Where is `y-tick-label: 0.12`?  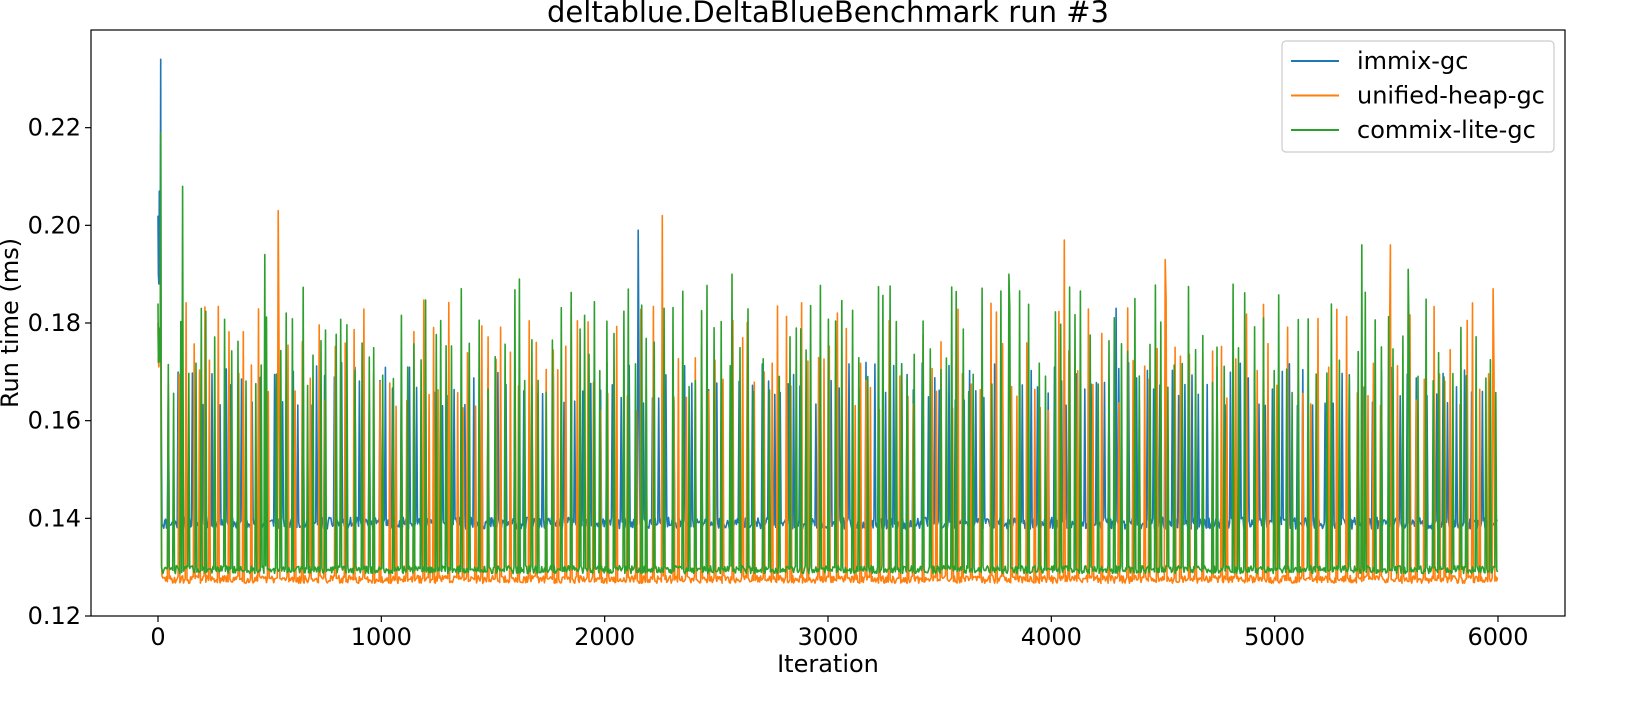
y-tick-label: 0.12 is located at coordinates (54, 616).